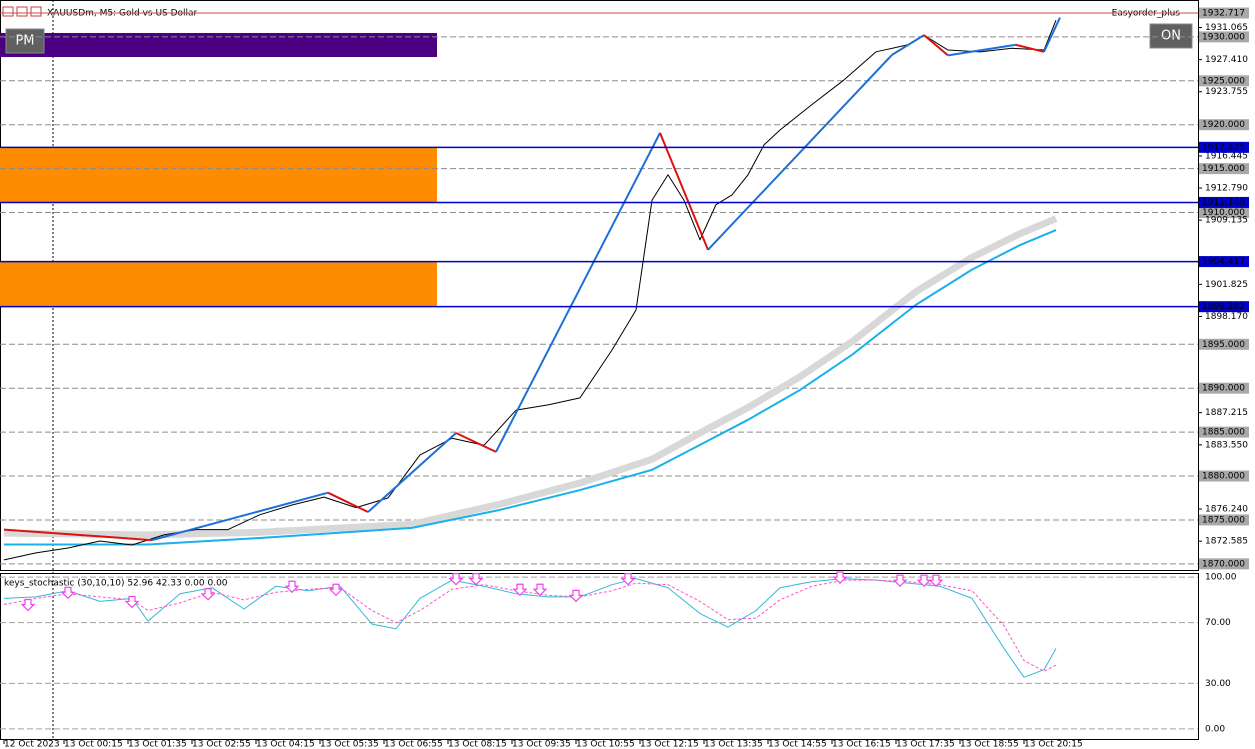 The image size is (1255, 749). Describe the element at coordinates (605, 744) in the screenshot. I see `x-tick-label: 13 Oct 10:55` at that location.